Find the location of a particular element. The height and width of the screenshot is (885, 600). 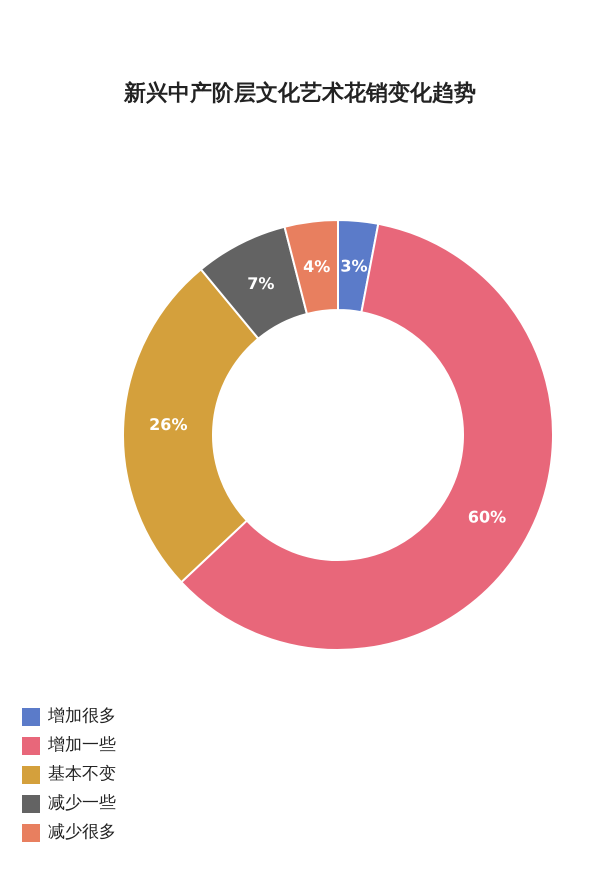

legend-label: 基本不变 is located at coordinates (82, 774).